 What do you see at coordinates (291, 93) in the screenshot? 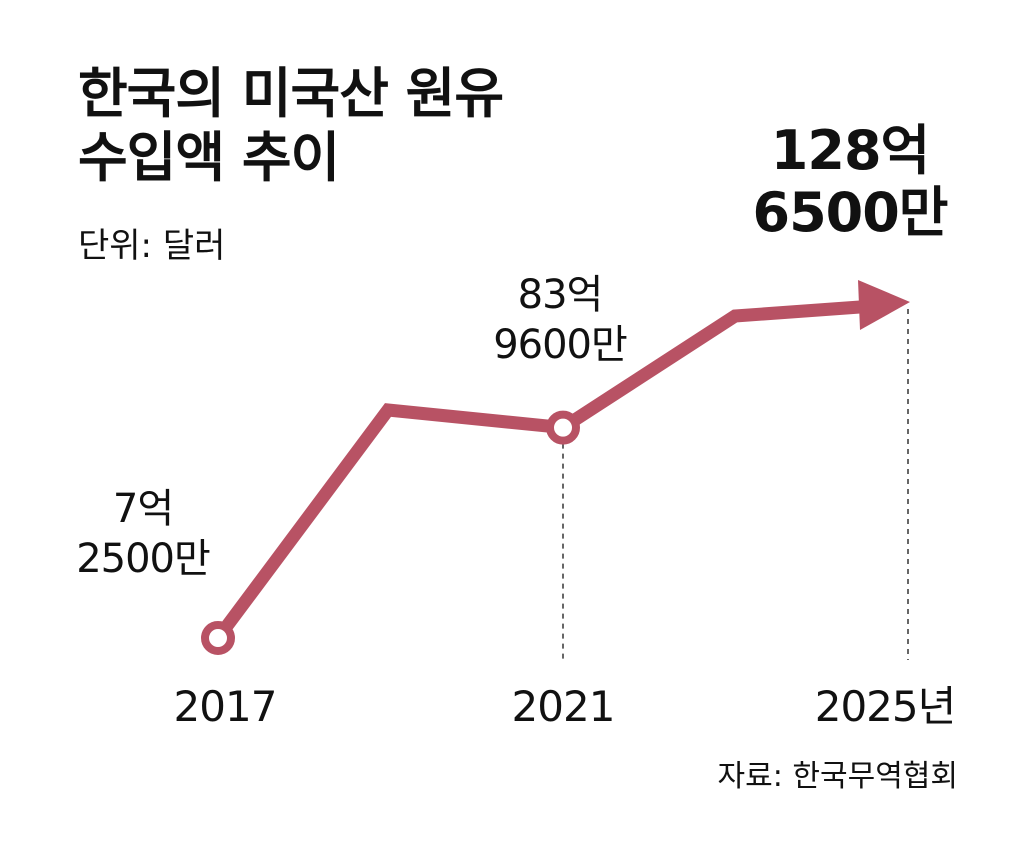
I see `chart-title-line-1: 한국의 미국산 원유` at bounding box center [291, 93].